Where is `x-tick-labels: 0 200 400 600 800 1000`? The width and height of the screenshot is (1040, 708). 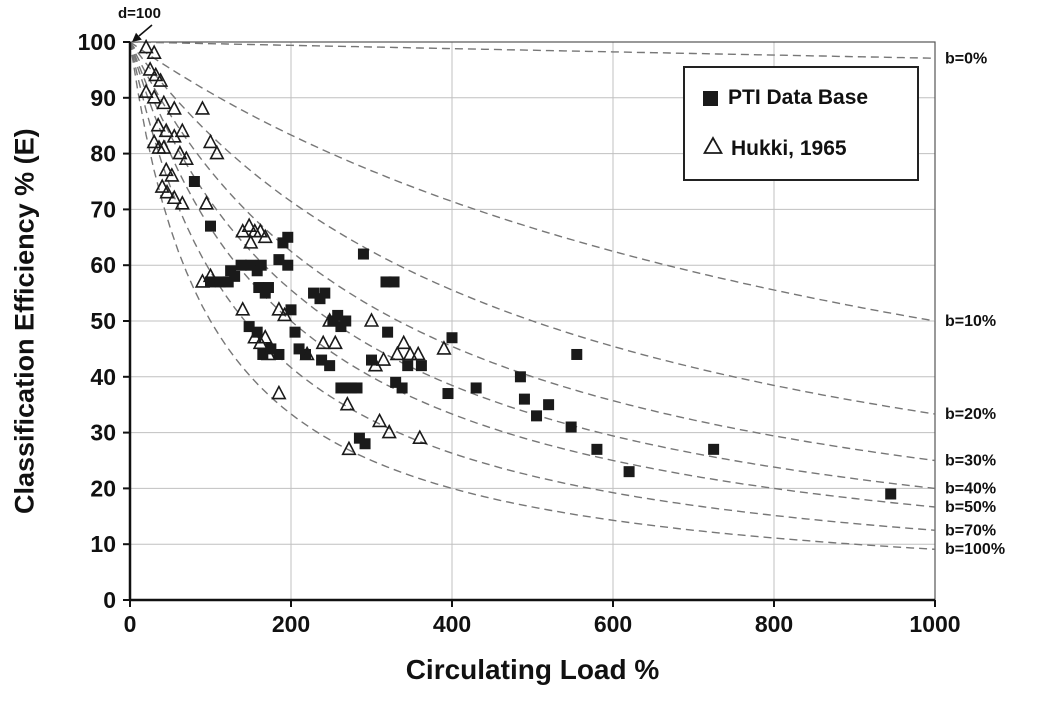 x-tick-labels: 0 200 400 600 800 1000 is located at coordinates (542, 624).